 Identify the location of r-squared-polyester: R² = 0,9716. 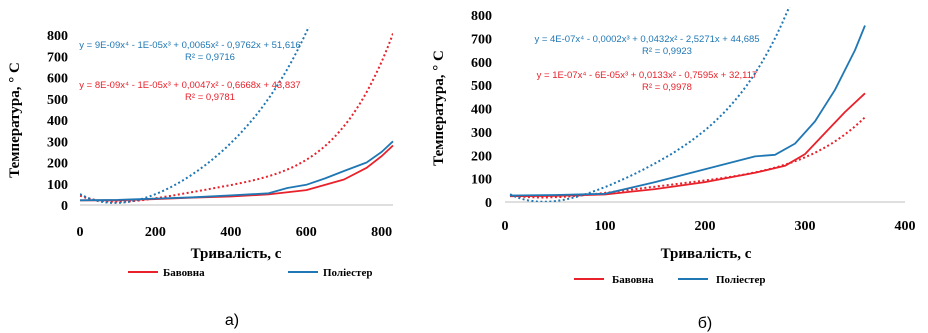
(210, 57).